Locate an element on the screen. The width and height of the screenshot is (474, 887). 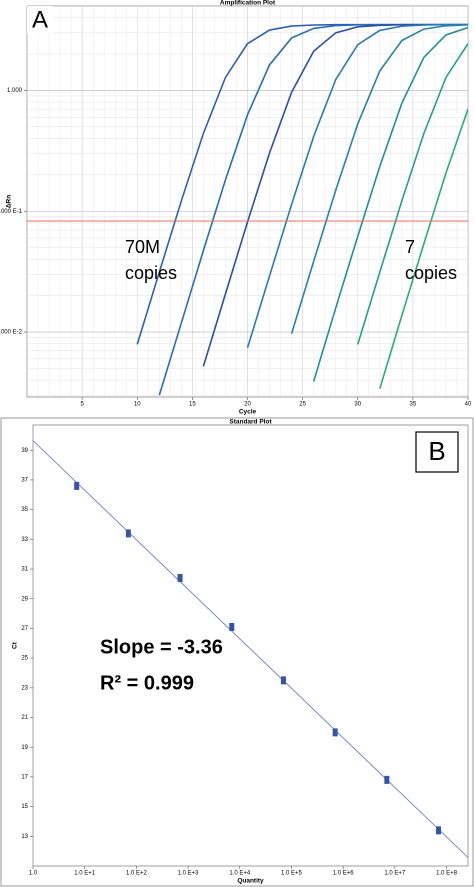
x-axis-label: Quantity is located at coordinates (250, 881).